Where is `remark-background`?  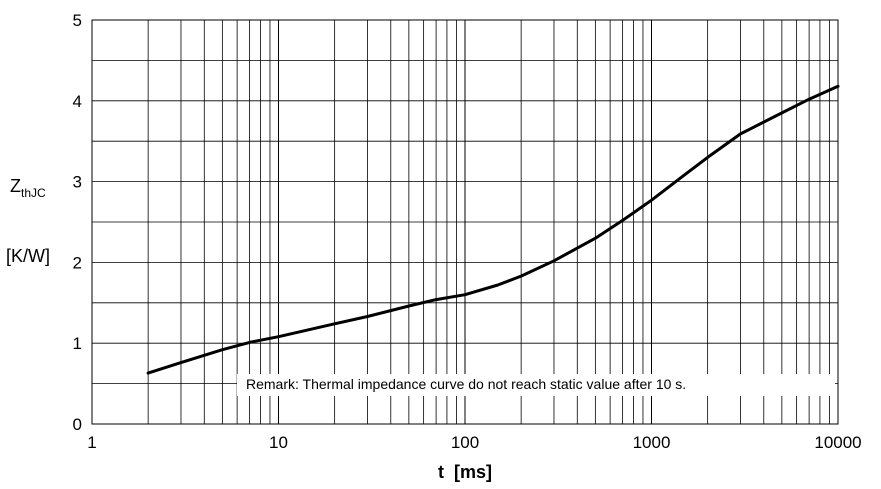
remark-background is located at coordinates (536, 385).